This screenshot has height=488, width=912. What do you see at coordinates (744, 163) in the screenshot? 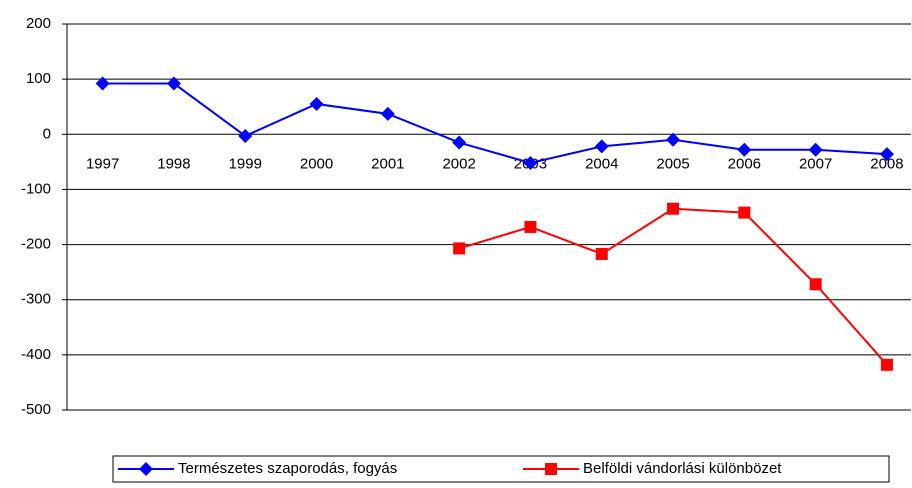
I see `x-tick-label: 2006` at bounding box center [744, 163].